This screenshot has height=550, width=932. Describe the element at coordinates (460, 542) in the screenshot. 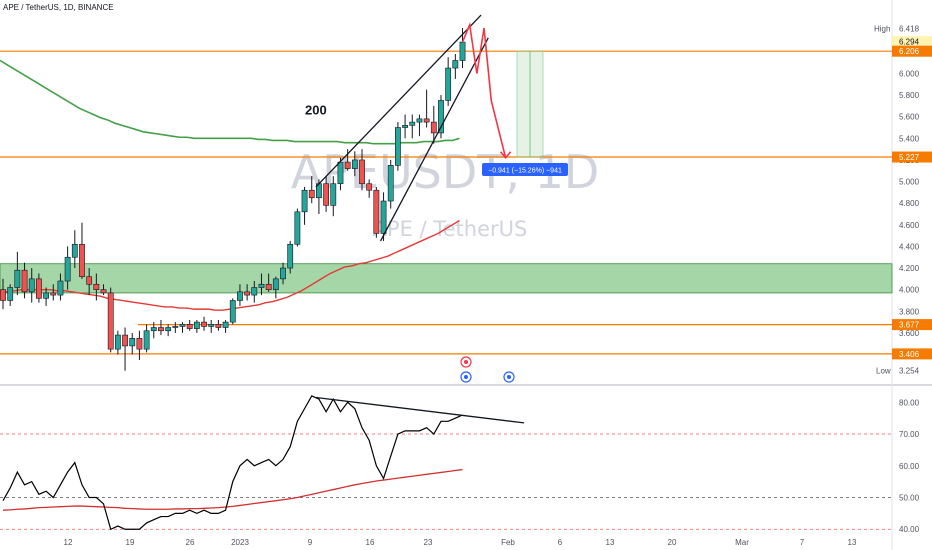

I see `time-axis: 12 19 26 2023 9 16 23 Feb 6 13 20 Mar 7 13` at that location.